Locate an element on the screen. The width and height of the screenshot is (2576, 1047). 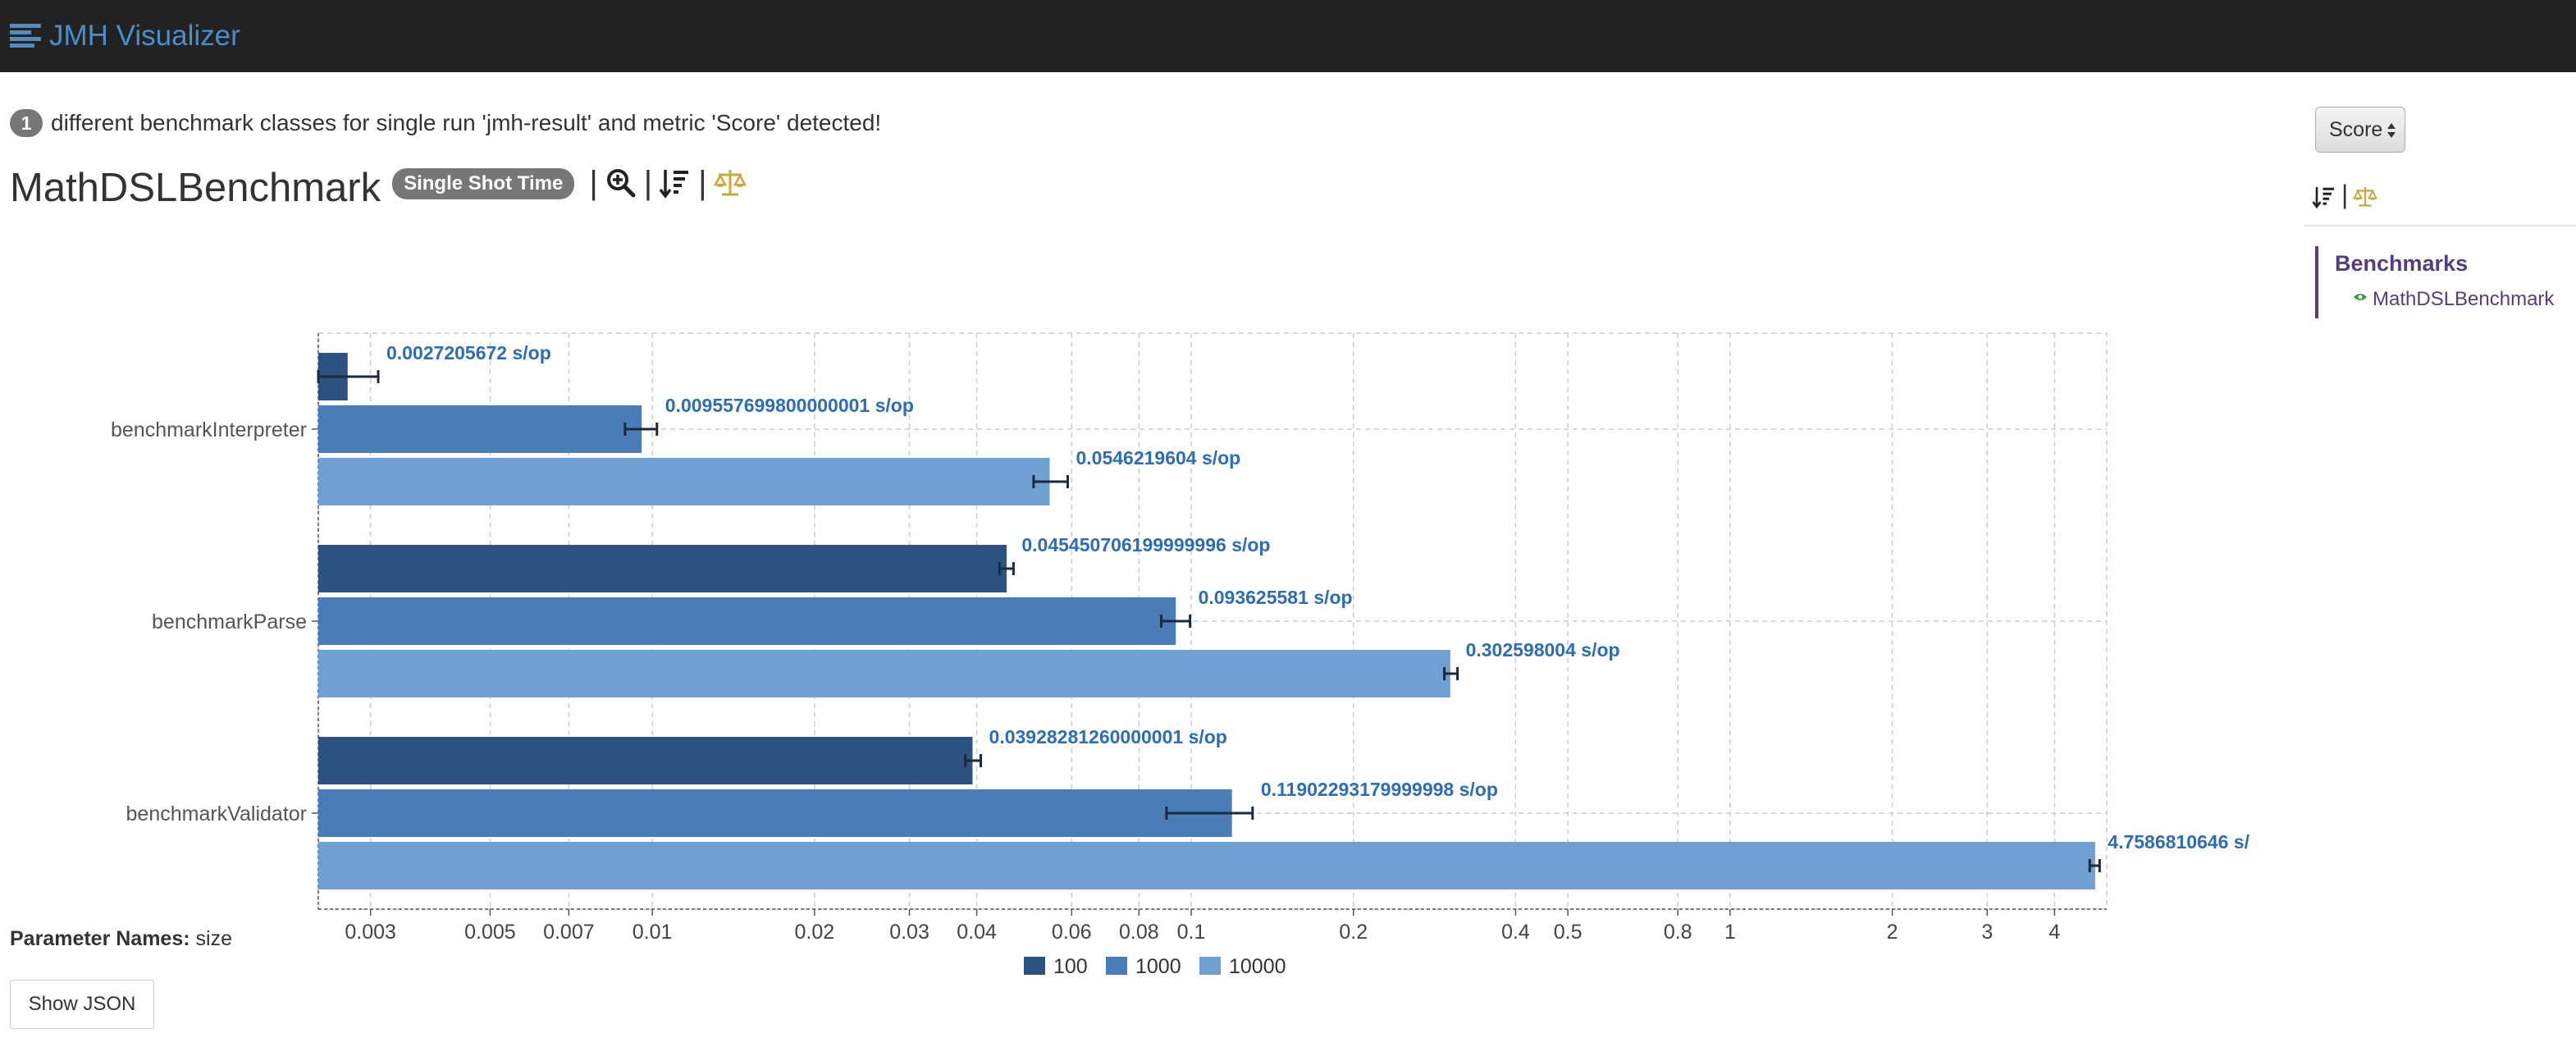
eye-icon is located at coordinates (2361, 297).